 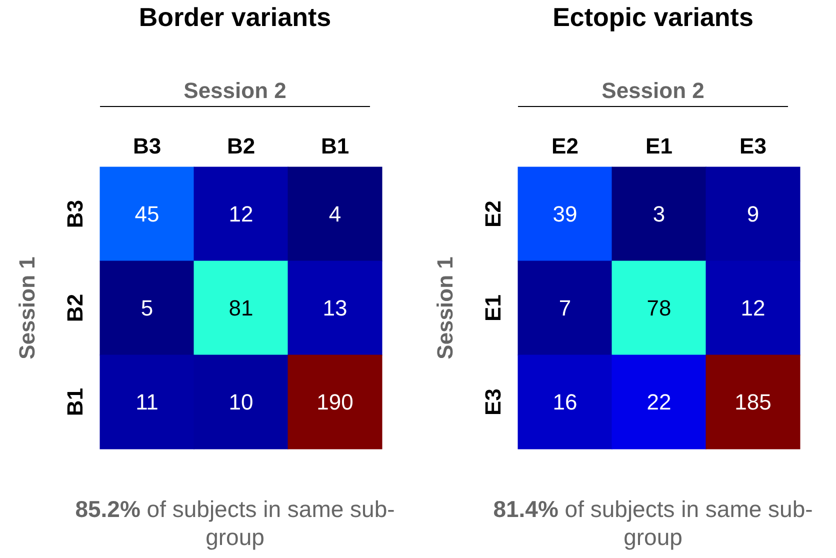 I want to click on data-label: 5, so click(x=147, y=308).